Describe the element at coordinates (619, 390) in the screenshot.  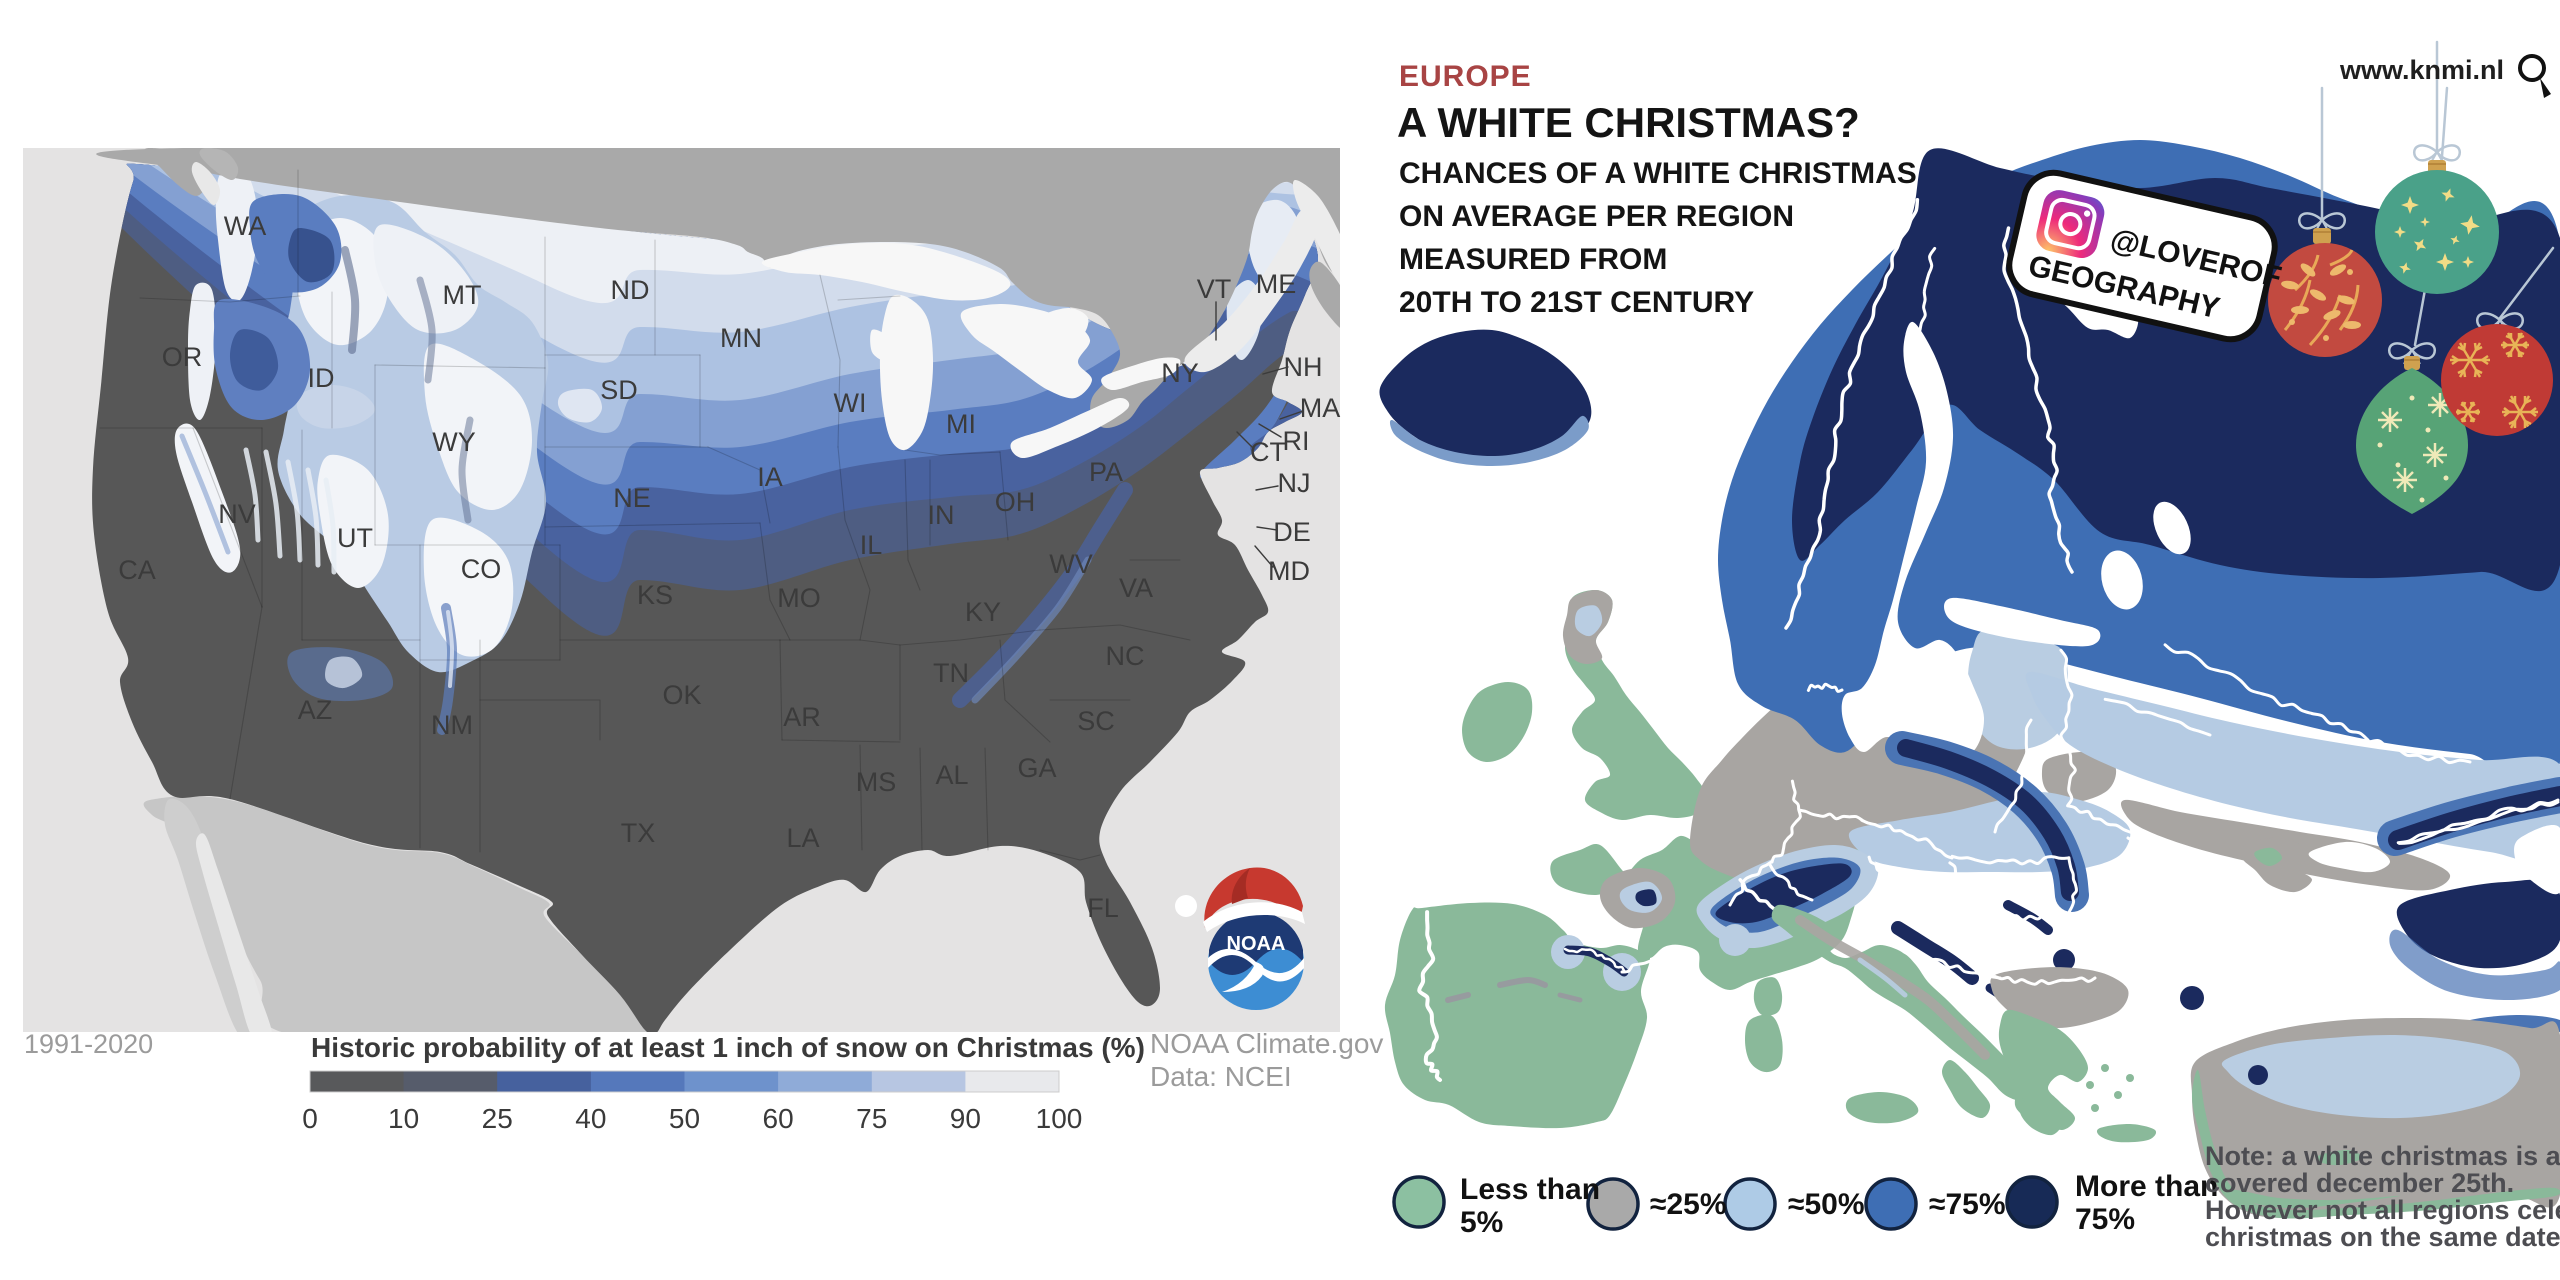
I see `svg-text: SD` at that location.